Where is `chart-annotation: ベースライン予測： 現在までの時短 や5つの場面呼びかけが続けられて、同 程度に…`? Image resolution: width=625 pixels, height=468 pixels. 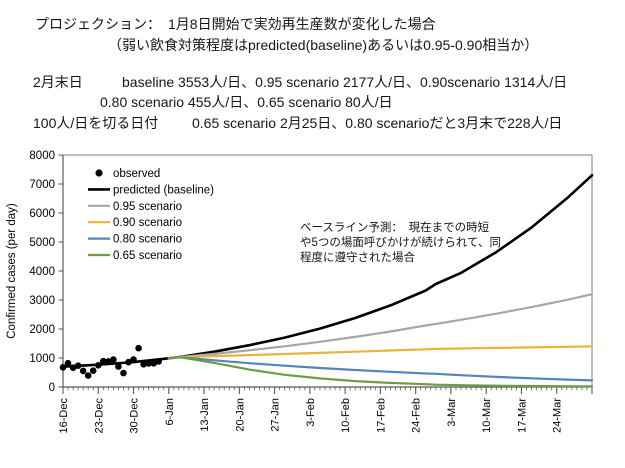
chart-annotation: ベースライン予測： 現在までの時短 や5つの場面呼びかけが続けられて、同 程度に… is located at coordinates (400, 243).